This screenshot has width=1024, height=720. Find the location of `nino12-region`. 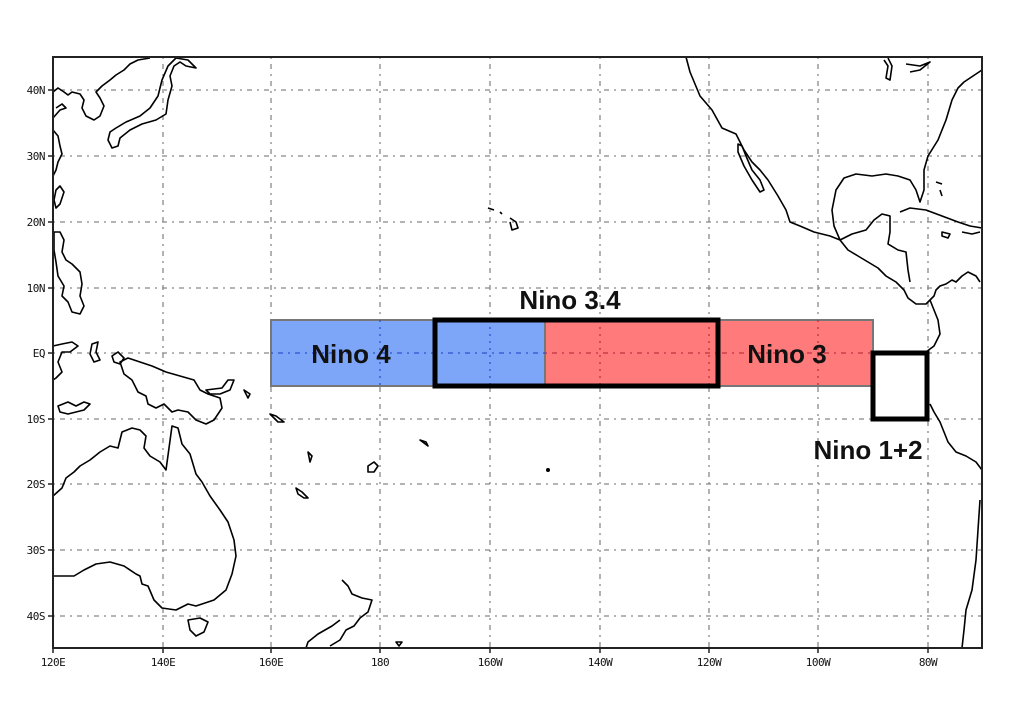

nino12-region is located at coordinates (900, 386).